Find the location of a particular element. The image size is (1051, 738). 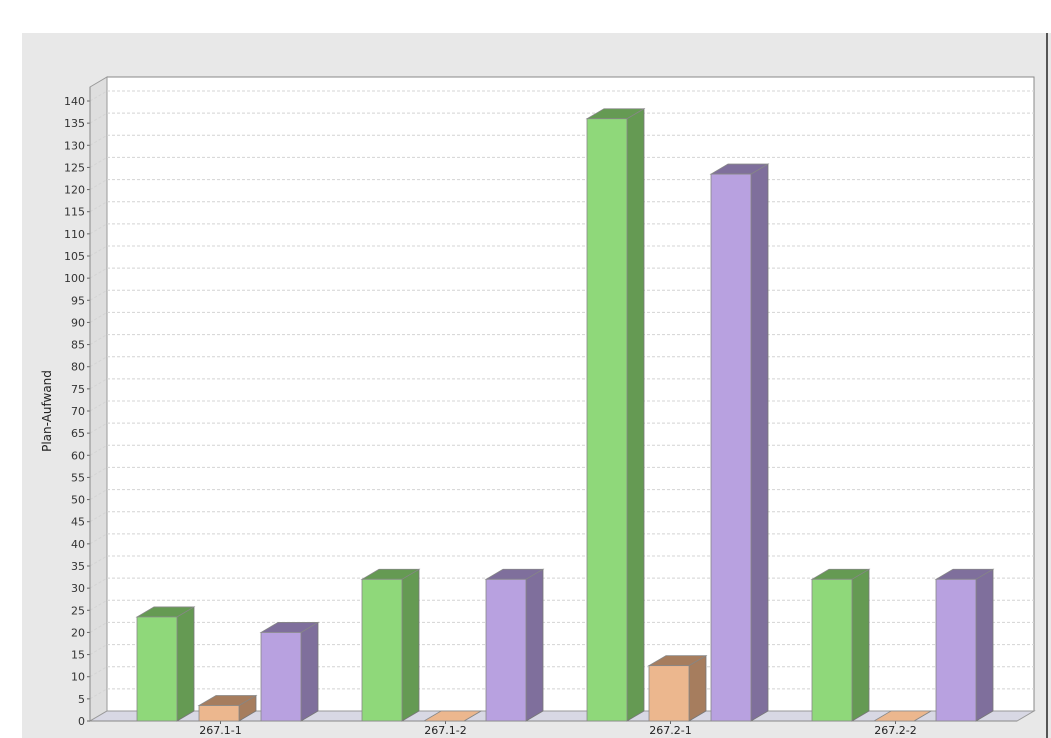

bar-1-267.2-2 is located at coordinates (840, 645).